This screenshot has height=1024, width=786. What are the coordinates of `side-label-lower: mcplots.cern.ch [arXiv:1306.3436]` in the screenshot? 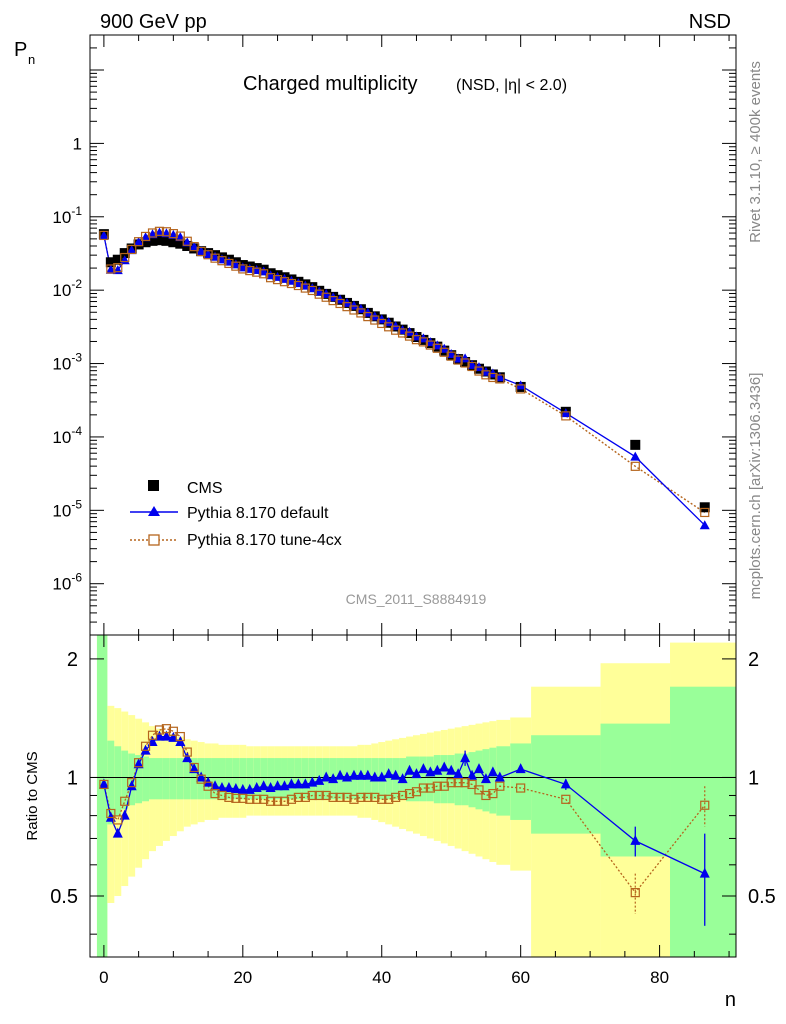 It's located at (755, 486).